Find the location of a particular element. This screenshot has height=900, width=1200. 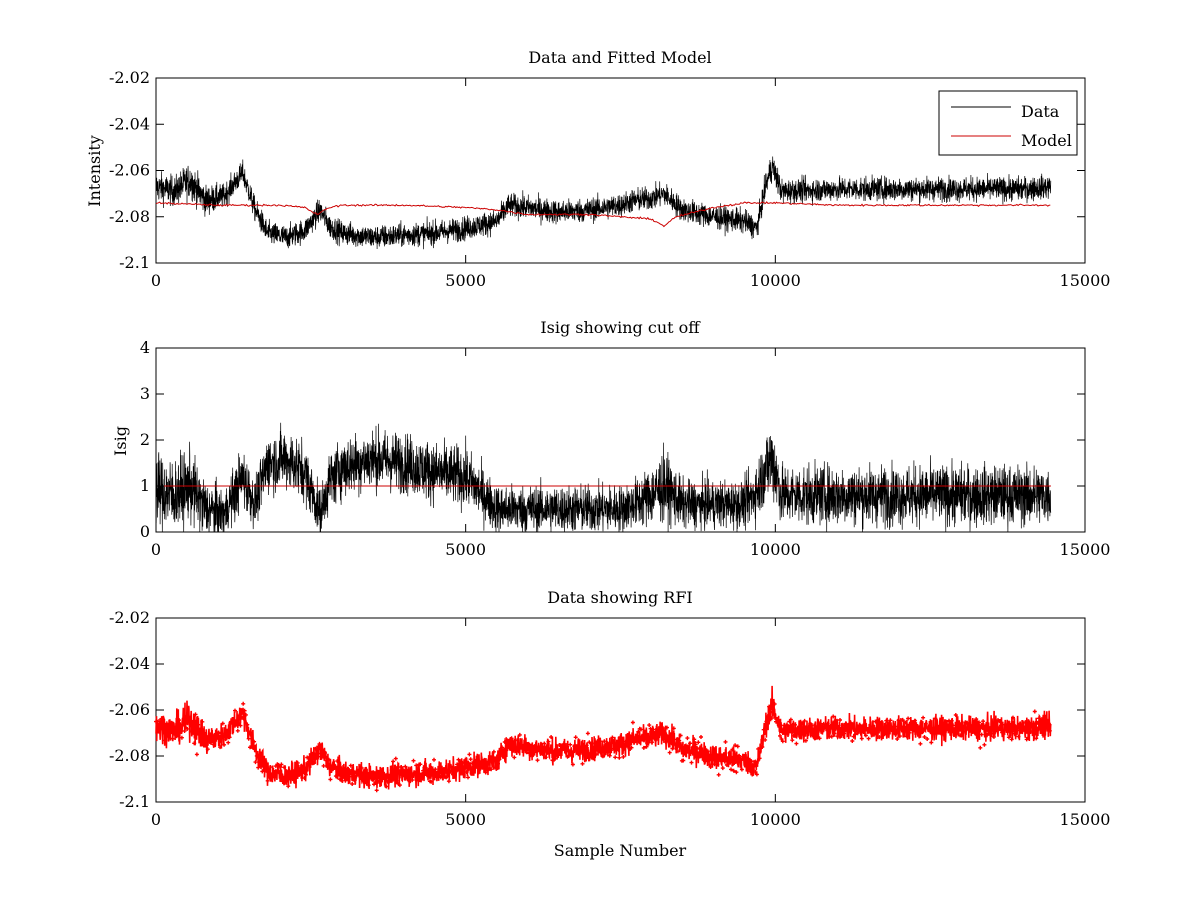

panel-1-ylabel: Intensity is located at coordinates (94, 171).